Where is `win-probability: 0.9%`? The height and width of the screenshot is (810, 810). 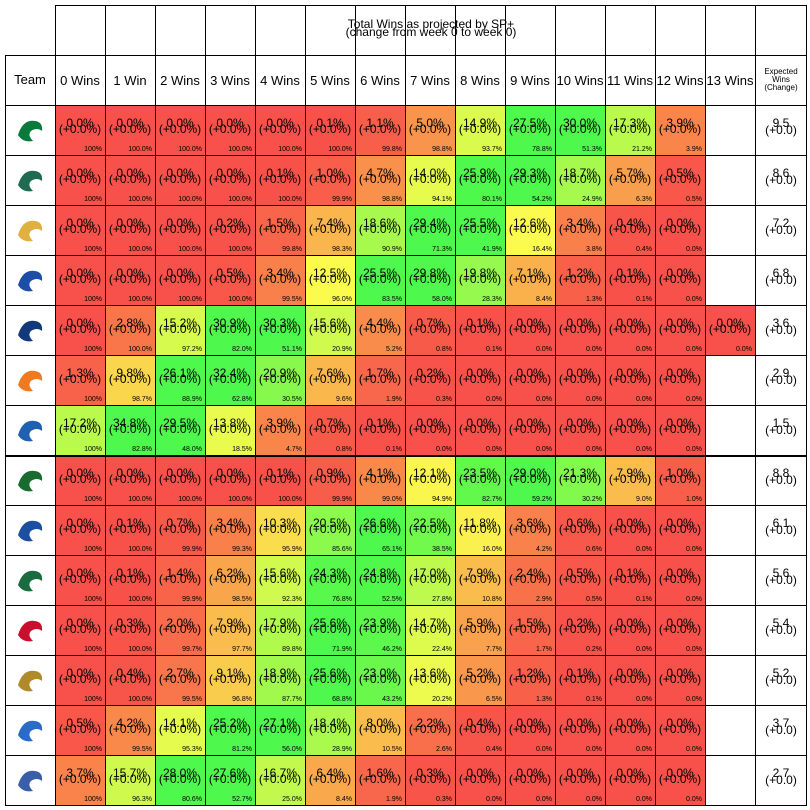 win-probability: 0.9% is located at coordinates (330, 473).